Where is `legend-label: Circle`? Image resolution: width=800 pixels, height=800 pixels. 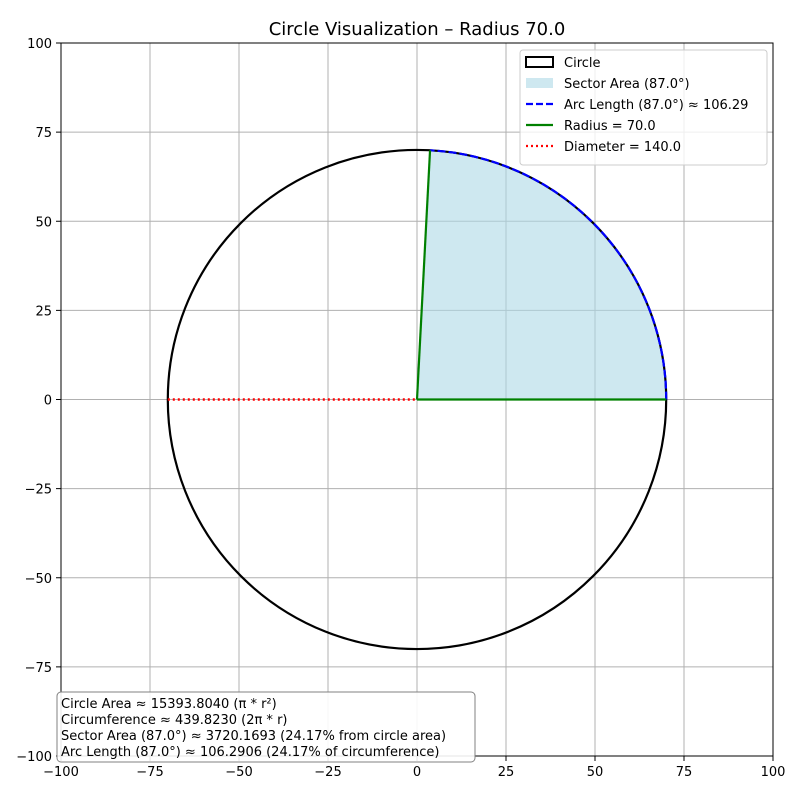
legend-label: Circle is located at coordinates (582, 63).